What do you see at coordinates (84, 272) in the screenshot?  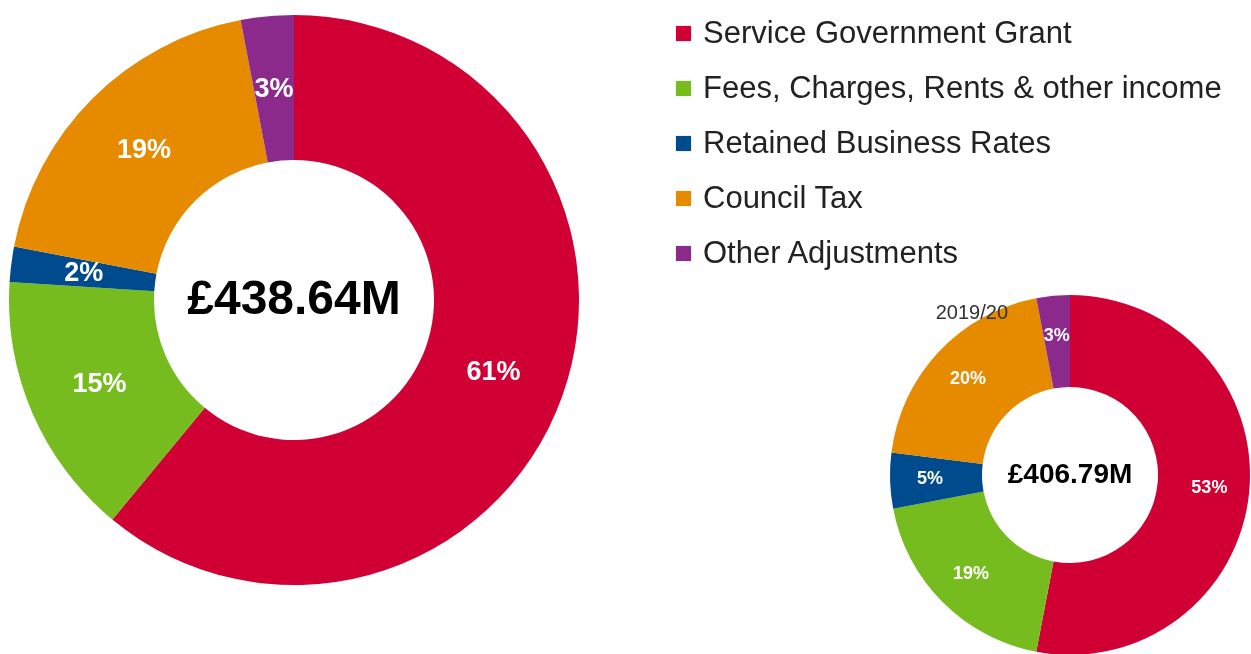 I see `data-label: 2%` at bounding box center [84, 272].